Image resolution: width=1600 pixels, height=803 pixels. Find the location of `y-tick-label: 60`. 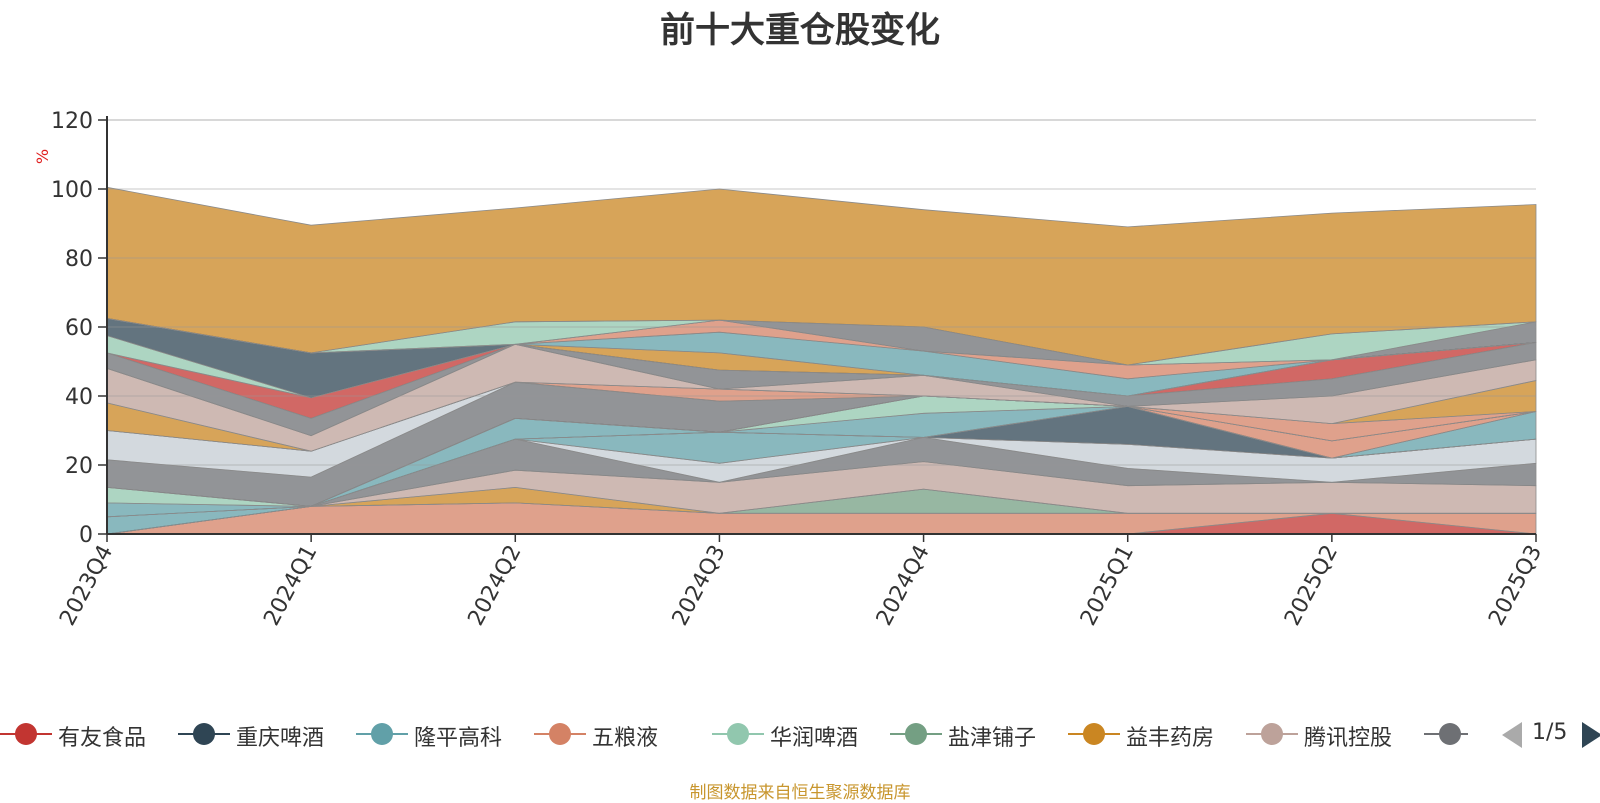

y-tick-label: 60 is located at coordinates (79, 328).